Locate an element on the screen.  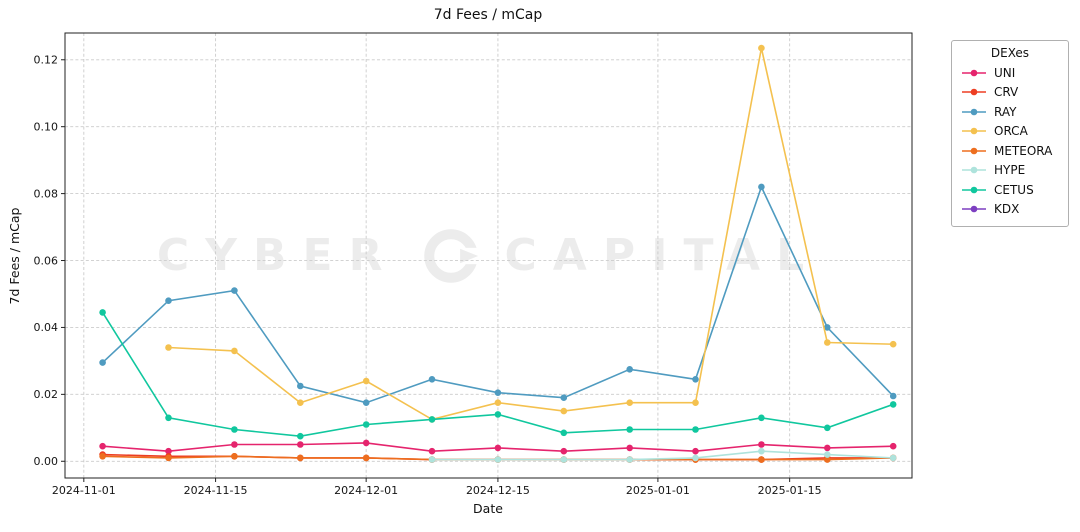
legend-item-ray: RAY is located at coordinates (1010, 112).